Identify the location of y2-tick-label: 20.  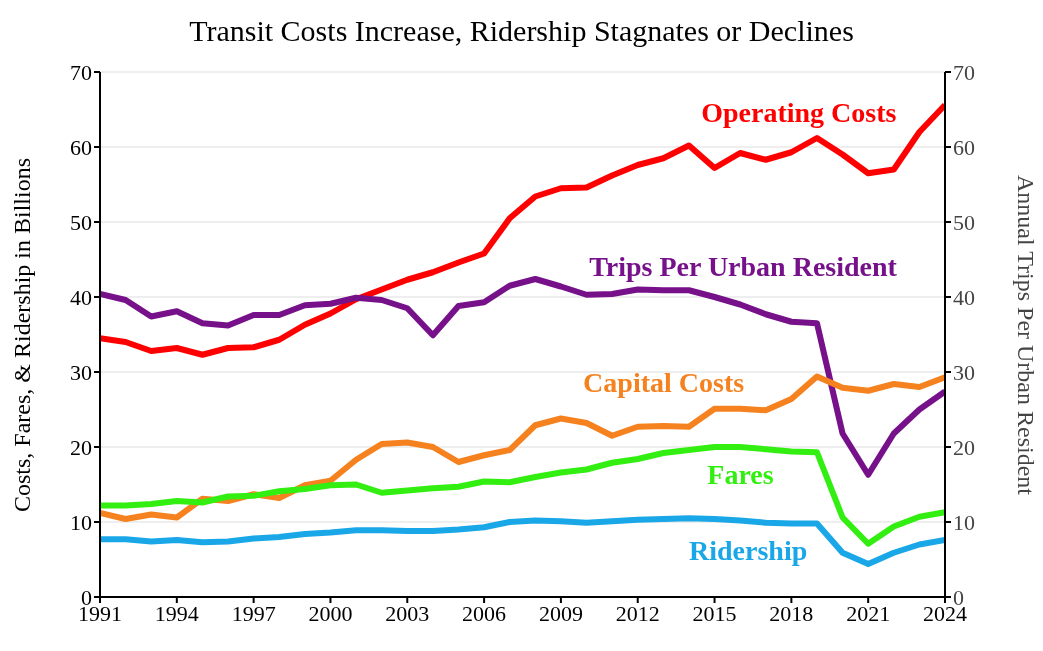
(964, 447).